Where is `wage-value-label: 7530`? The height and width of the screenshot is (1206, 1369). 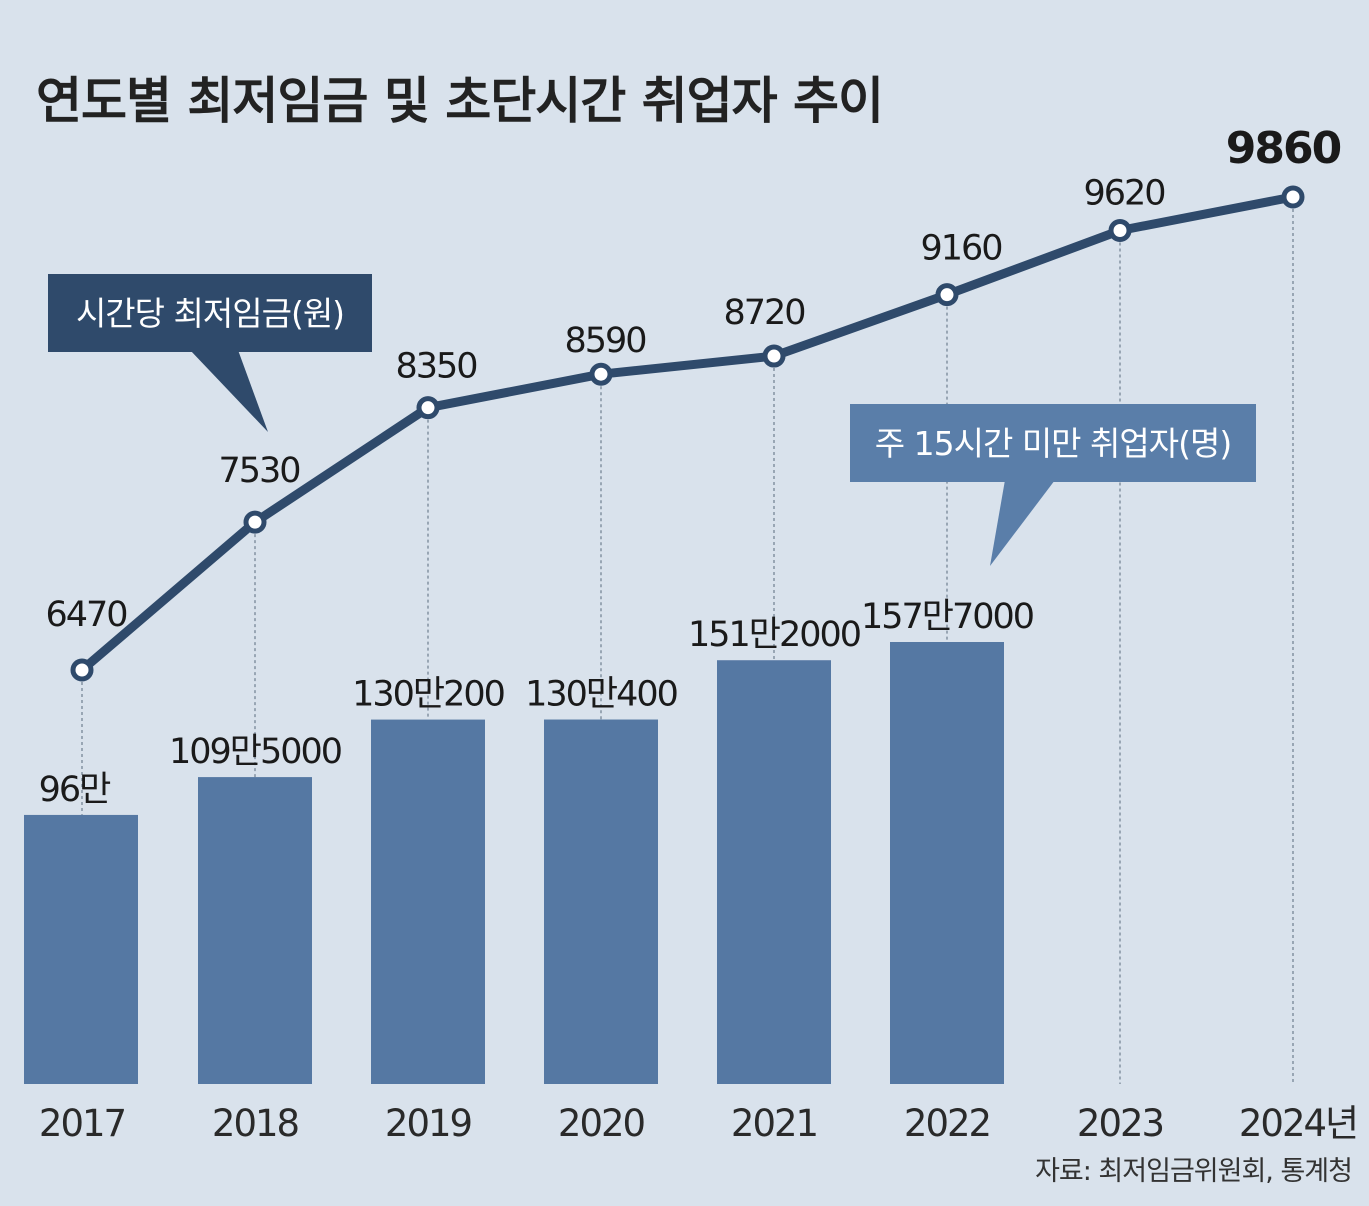
wage-value-label: 7530 is located at coordinates (258, 471).